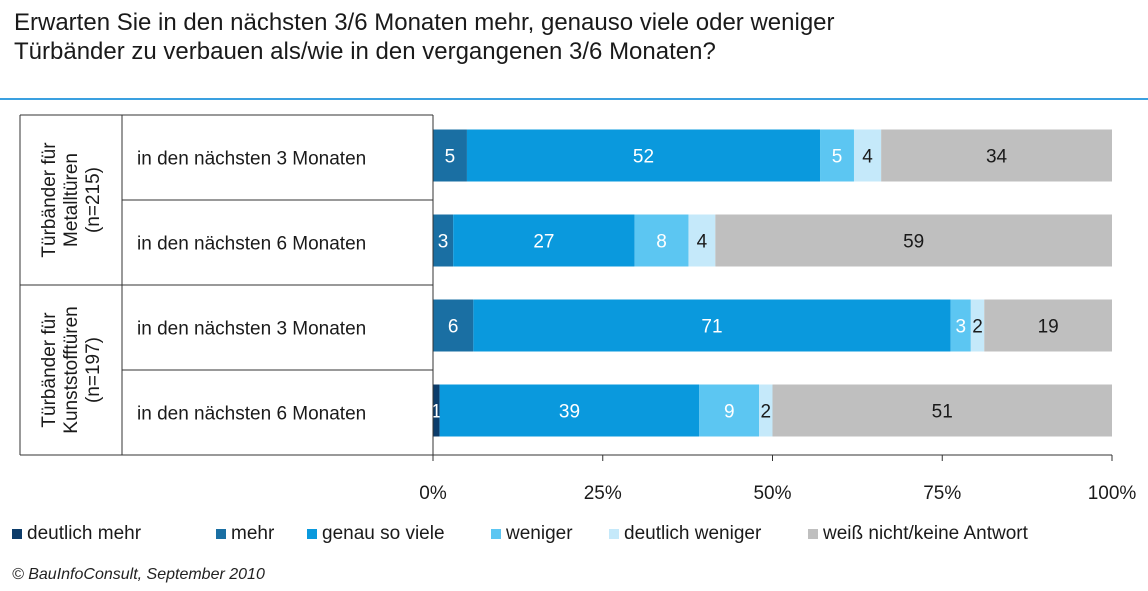  What do you see at coordinates (71, 369) in the screenshot?
I see `group-label-line: Kunststofftüren` at bounding box center [71, 369].